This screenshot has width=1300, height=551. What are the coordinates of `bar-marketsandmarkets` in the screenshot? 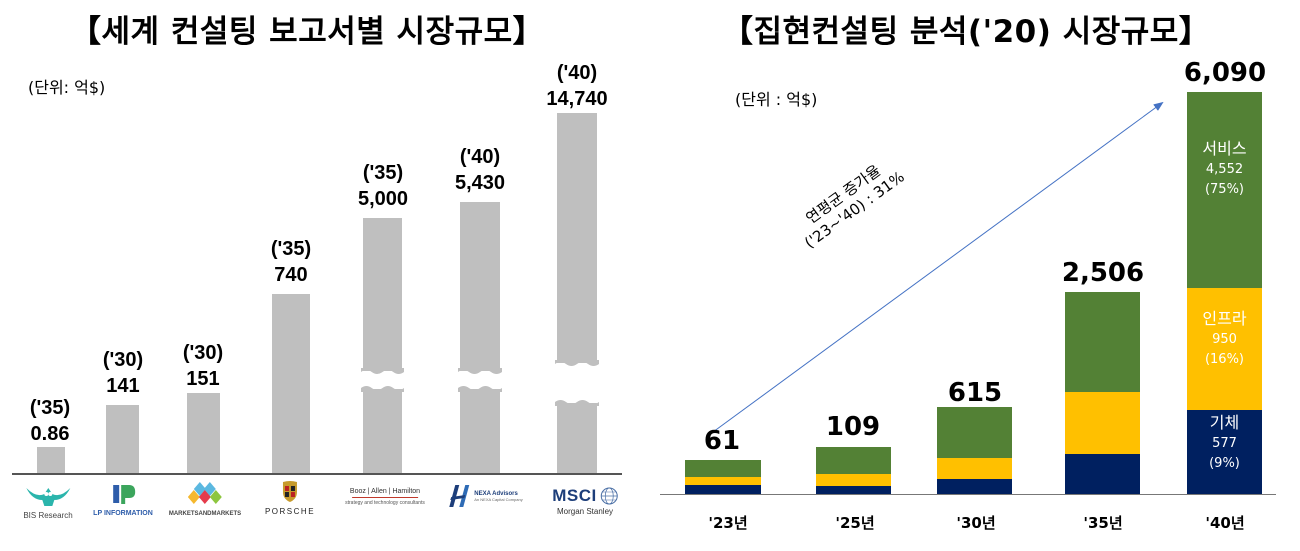 It's located at (203, 433).